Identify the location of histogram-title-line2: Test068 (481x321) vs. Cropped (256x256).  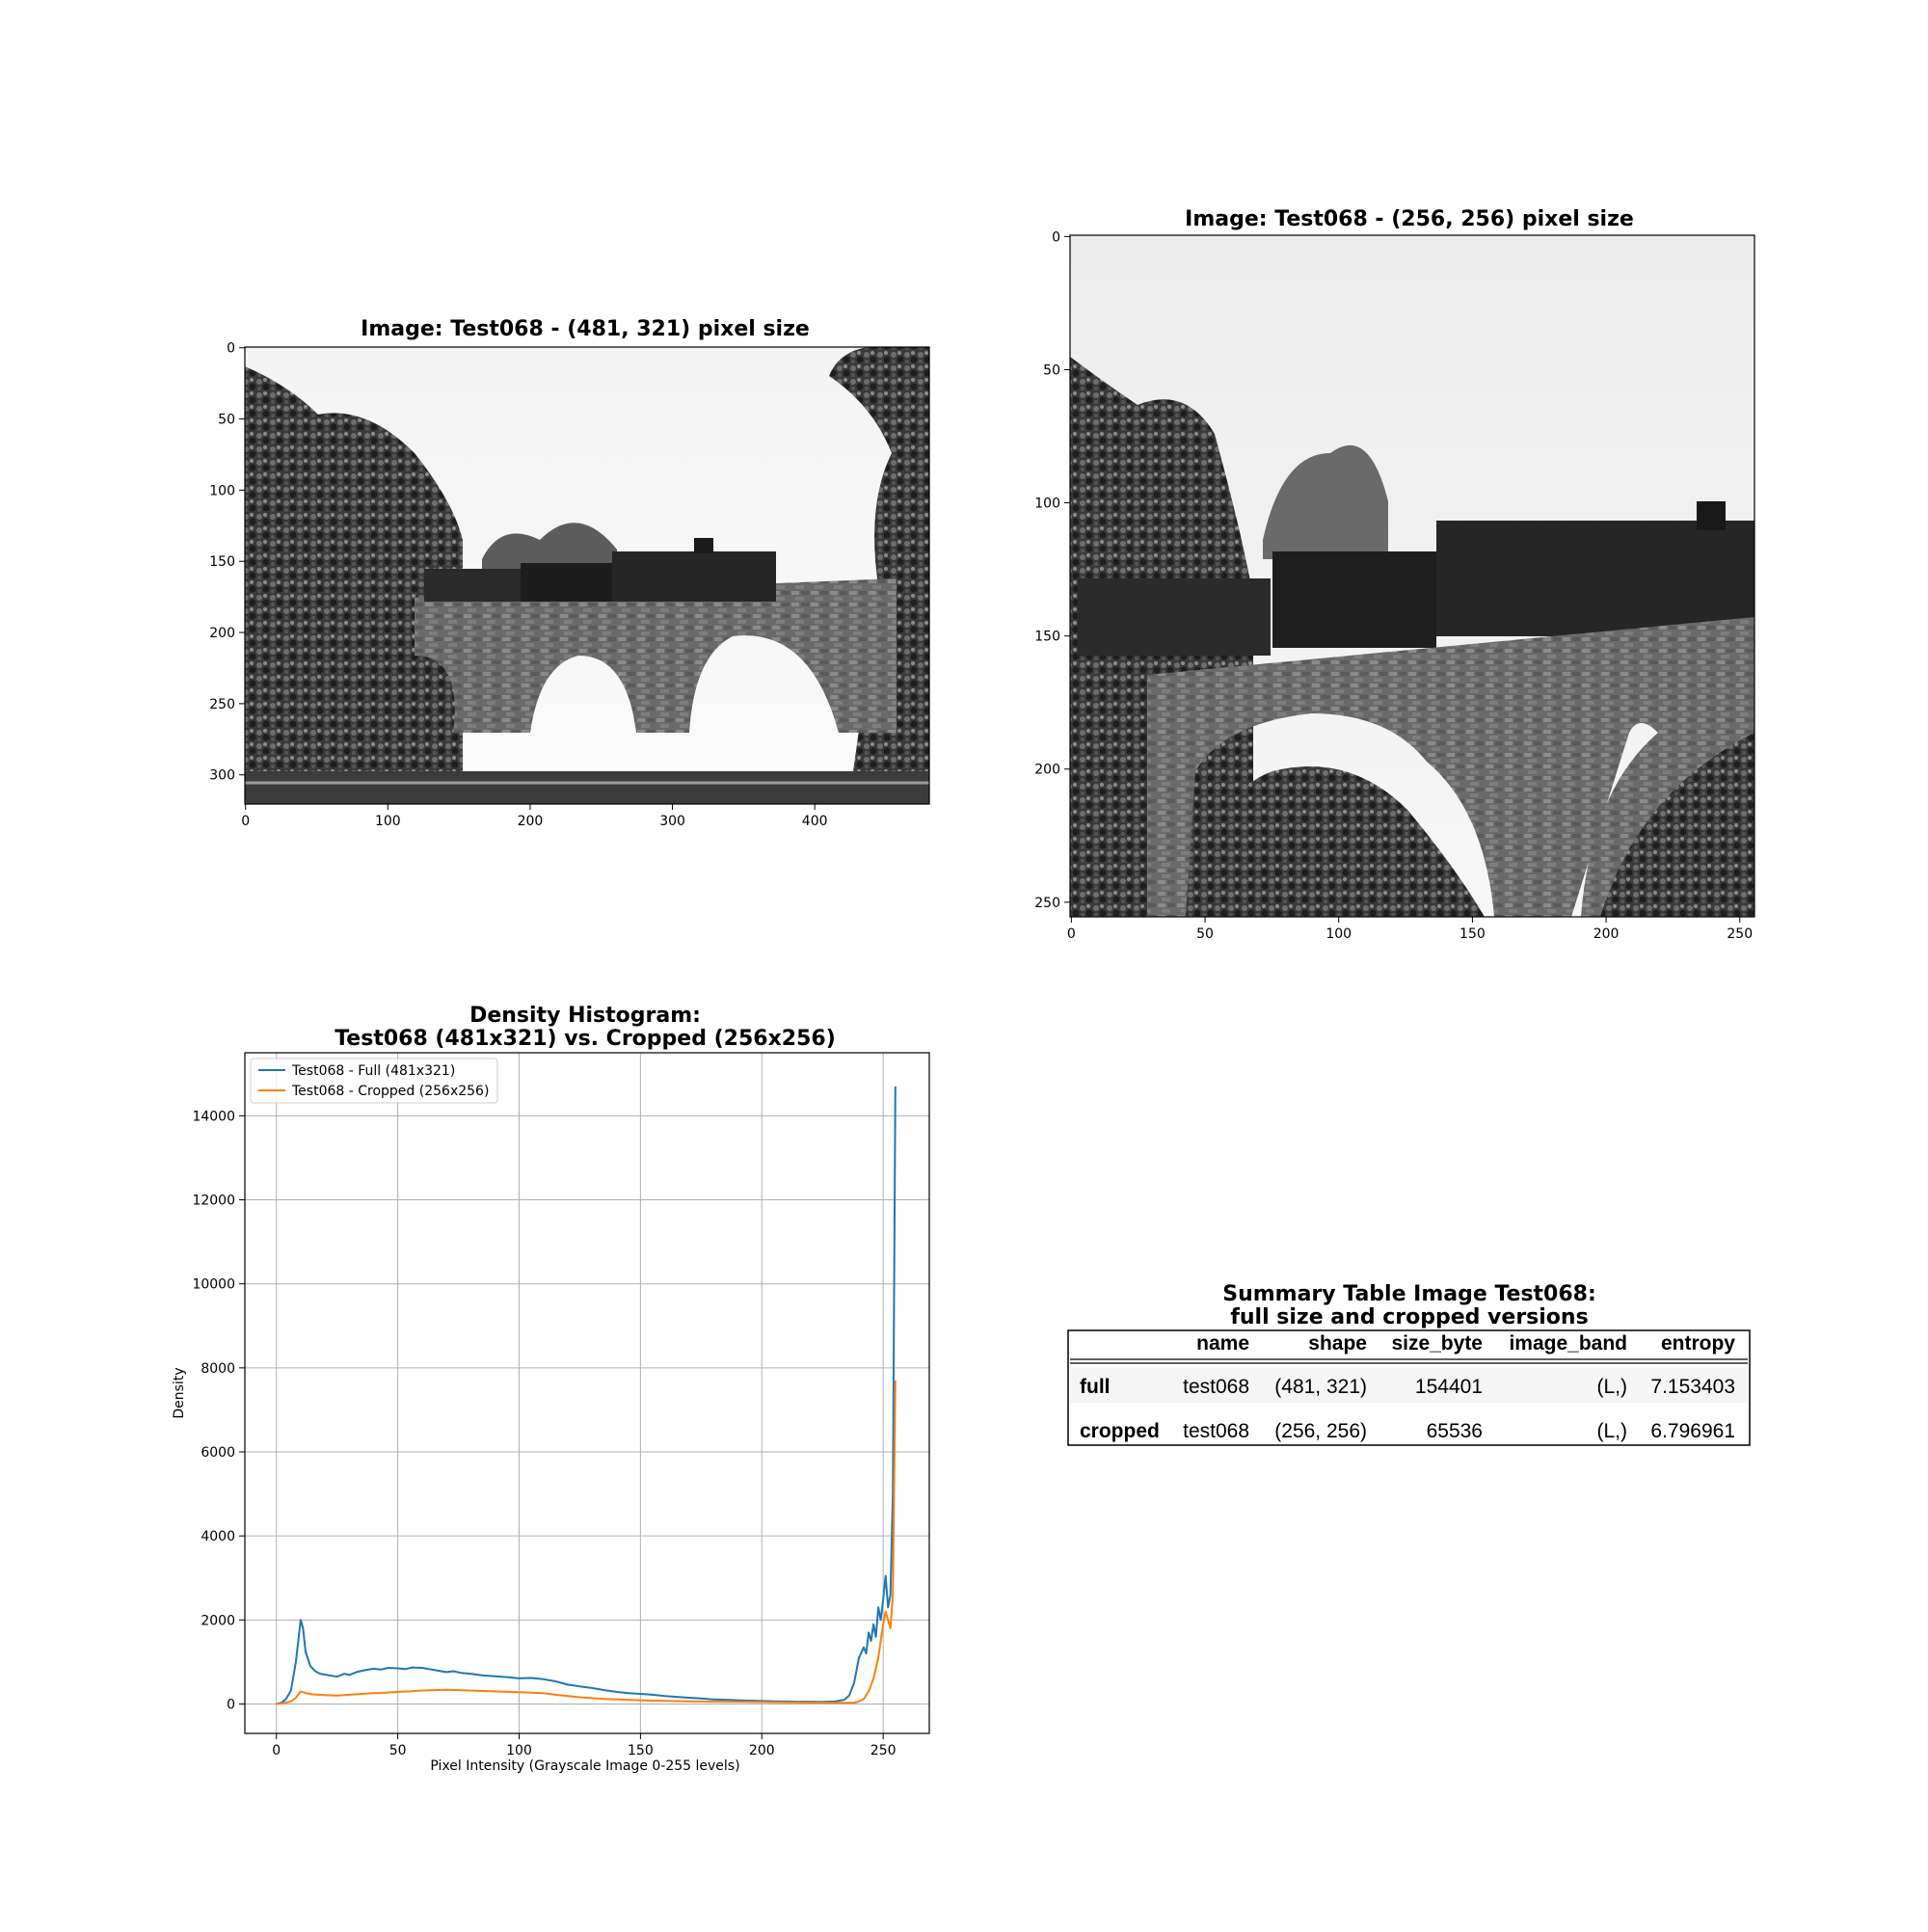
(586, 1039).